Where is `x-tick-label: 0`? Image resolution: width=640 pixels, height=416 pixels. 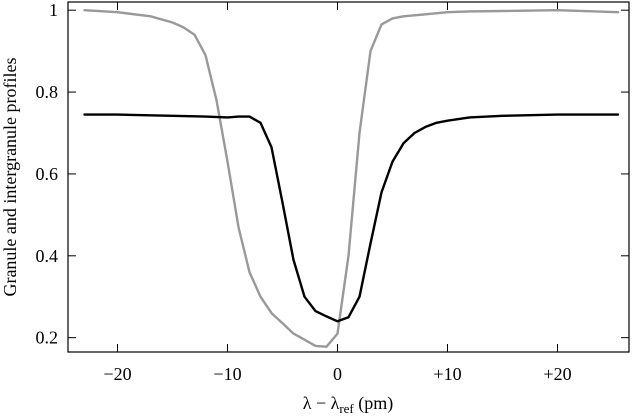
x-tick-label: 0 is located at coordinates (337, 374).